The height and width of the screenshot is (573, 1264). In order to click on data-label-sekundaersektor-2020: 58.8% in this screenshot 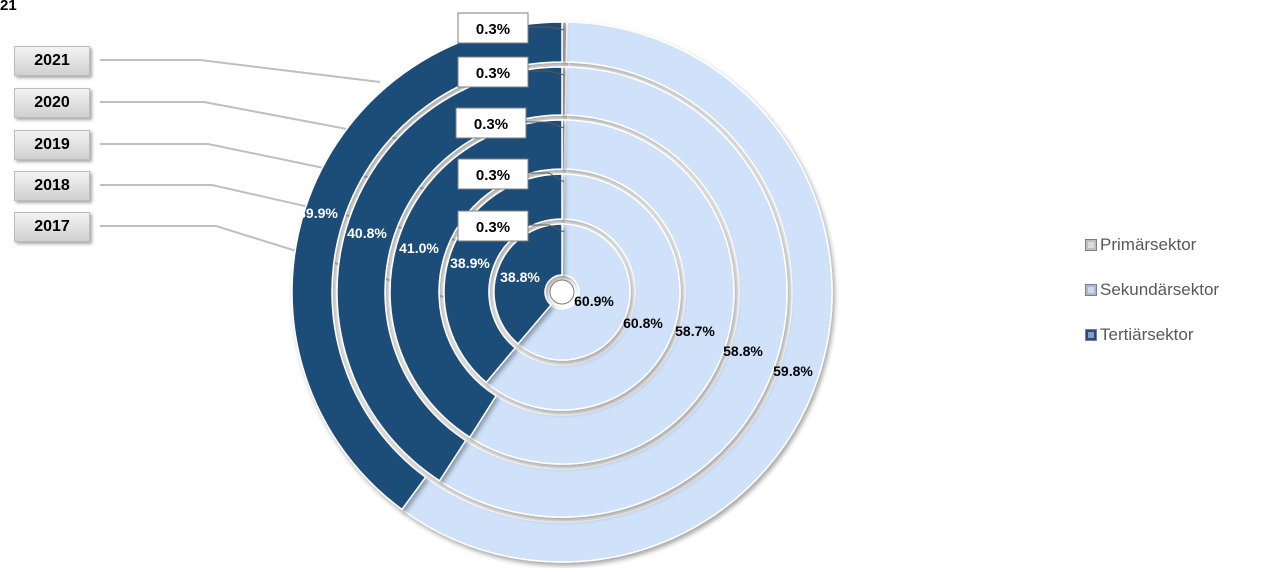, I will do `click(743, 351)`.